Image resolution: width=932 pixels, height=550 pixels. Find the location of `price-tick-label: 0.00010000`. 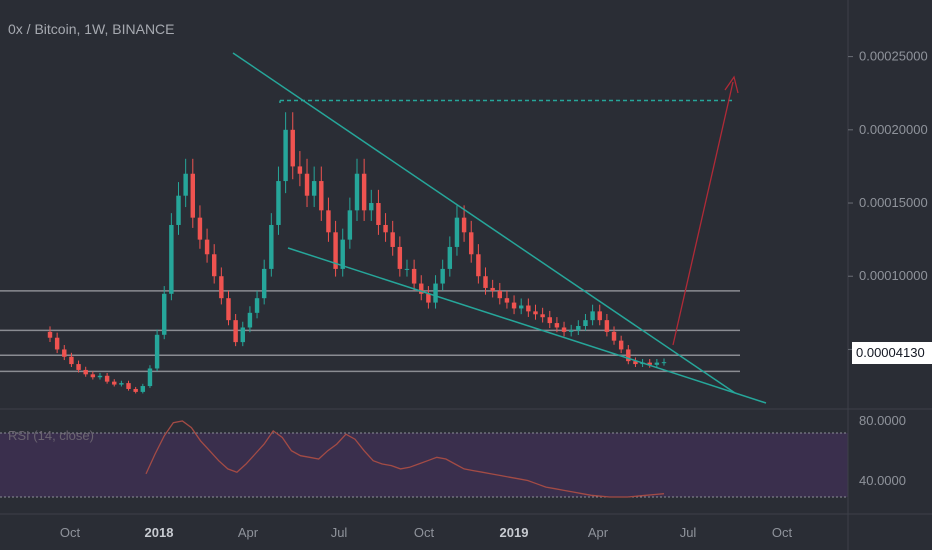

price-tick-label: 0.00010000 is located at coordinates (893, 275).